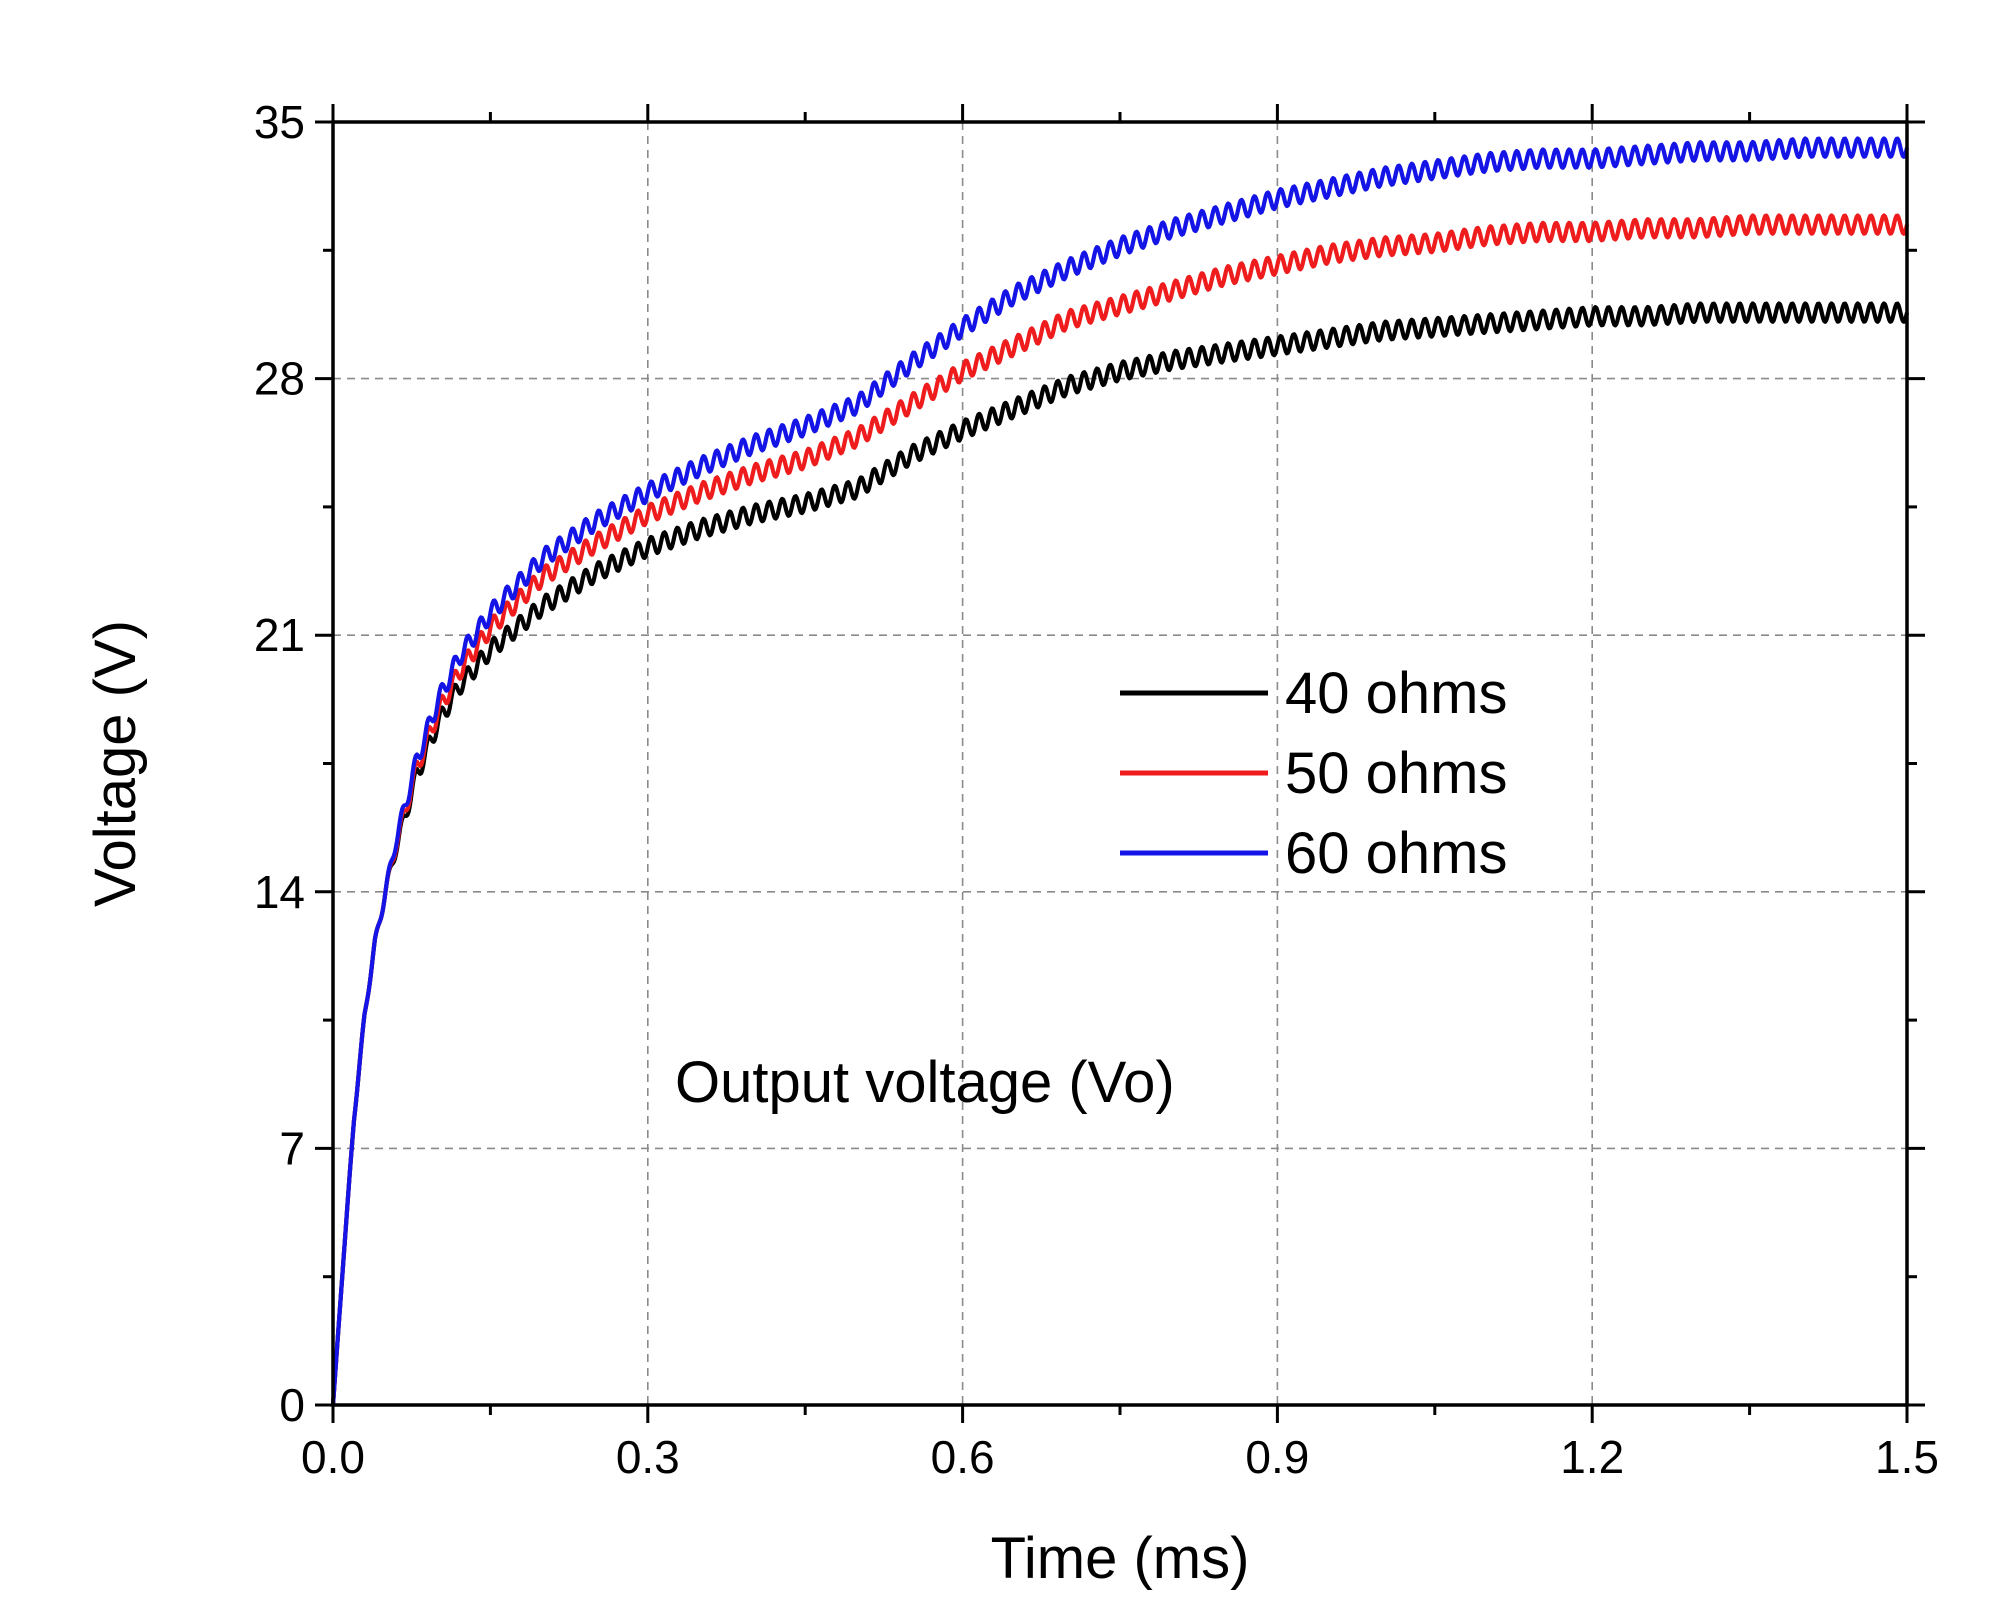 The image size is (2015, 1619). I want to click on x-tick-label: 0.3, so click(648, 1457).